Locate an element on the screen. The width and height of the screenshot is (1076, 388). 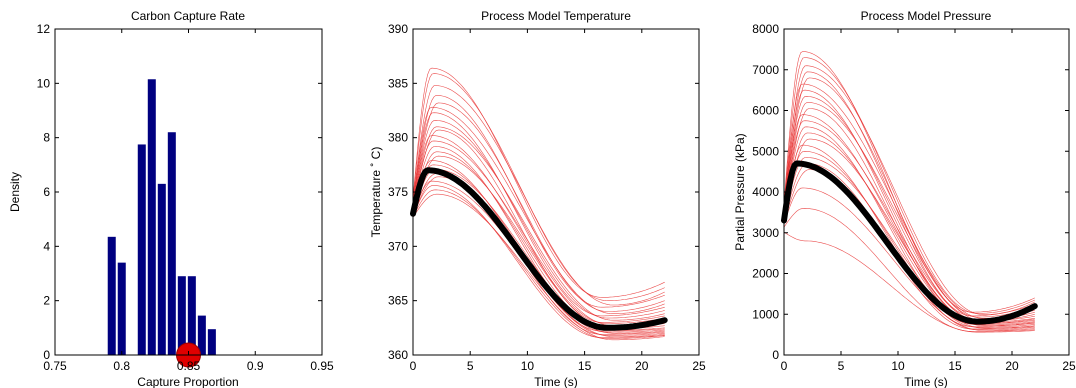
x-tick-label: 0.95 is located at coordinates (322, 366).